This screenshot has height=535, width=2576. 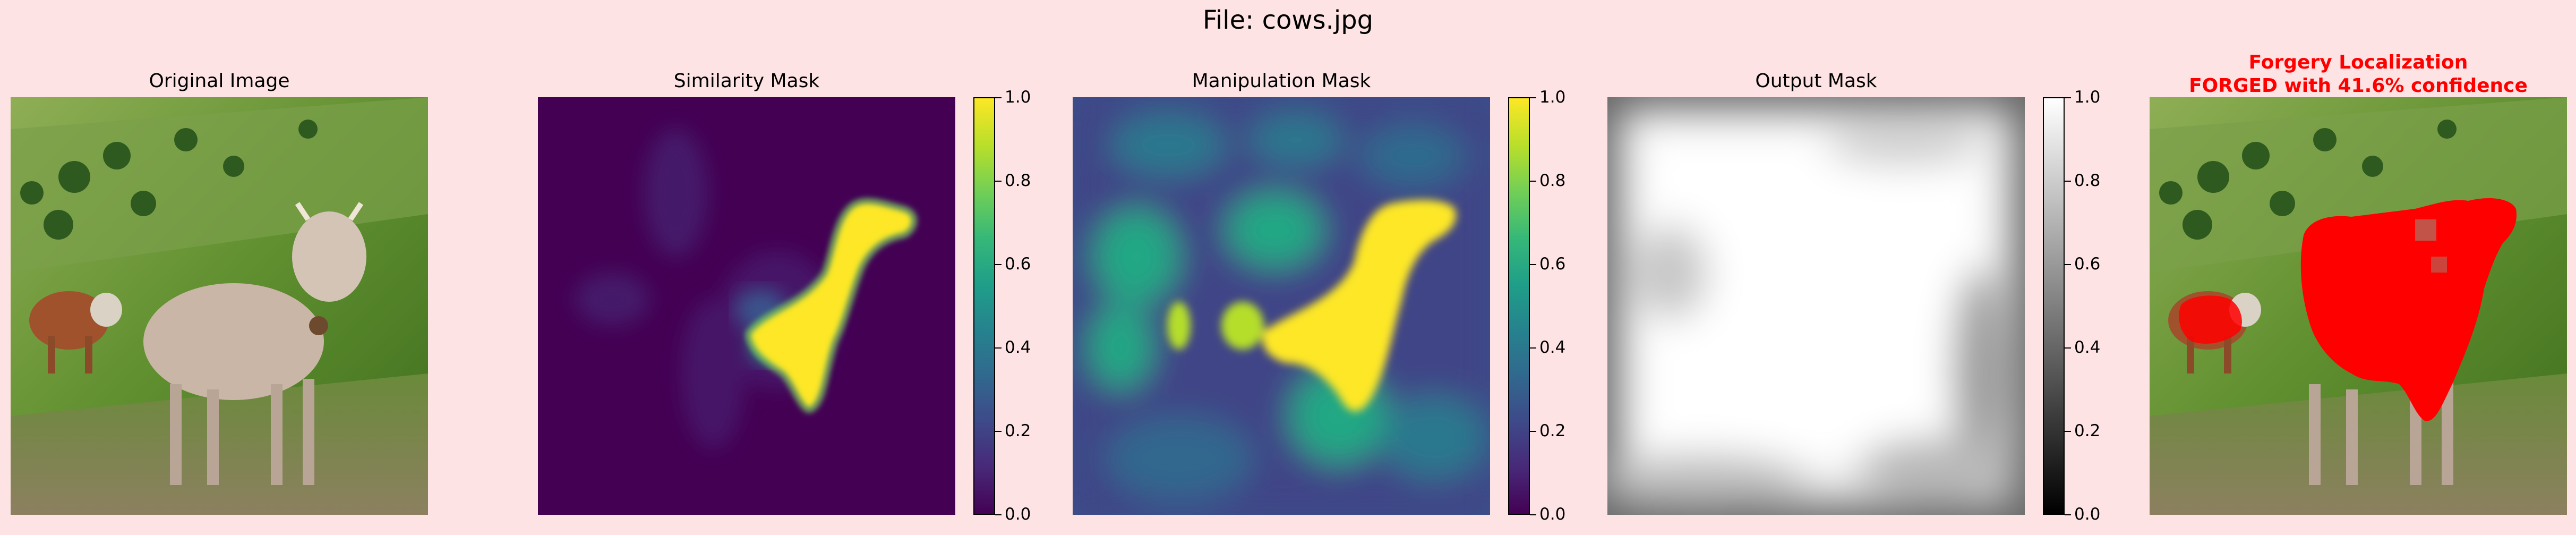 I want to click on original-image-title: Original Image, so click(x=220, y=81).